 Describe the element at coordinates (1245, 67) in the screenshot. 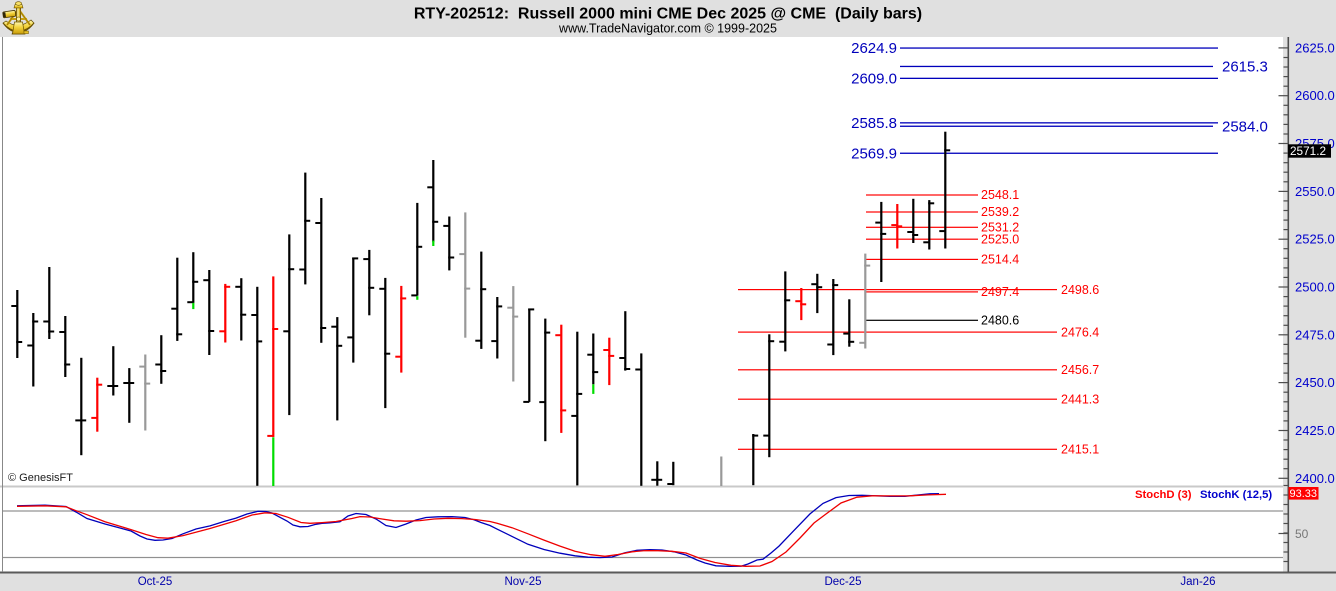

I see `svg-text: 2615.3` at that location.